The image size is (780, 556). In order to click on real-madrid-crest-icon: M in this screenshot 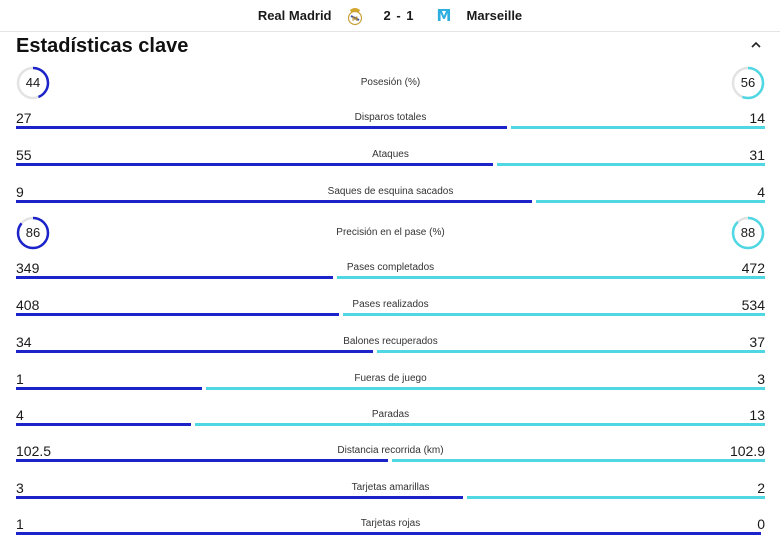, I will do `click(354, 16)`.